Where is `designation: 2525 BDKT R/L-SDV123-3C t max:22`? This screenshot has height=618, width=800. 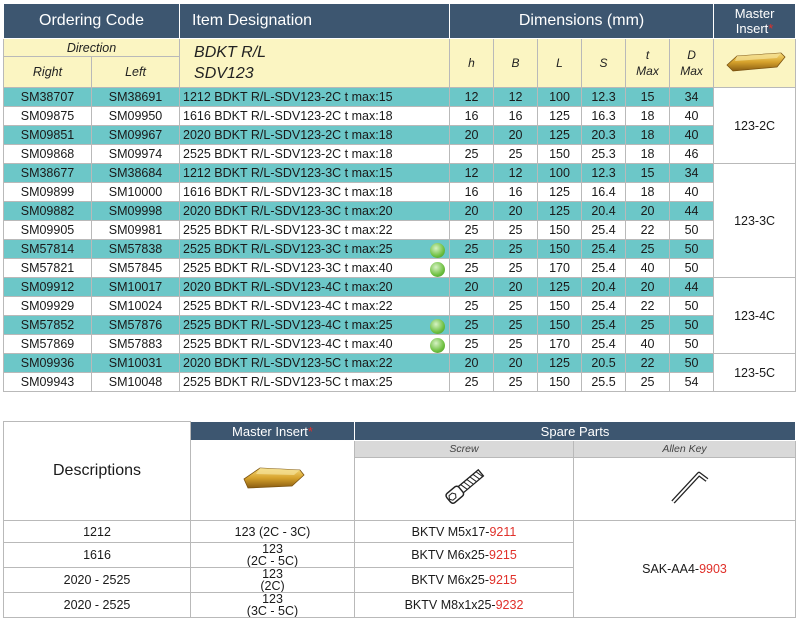
designation: 2525 BDKT R/L-SDV123-3C t max:22 is located at coordinates (315, 230).